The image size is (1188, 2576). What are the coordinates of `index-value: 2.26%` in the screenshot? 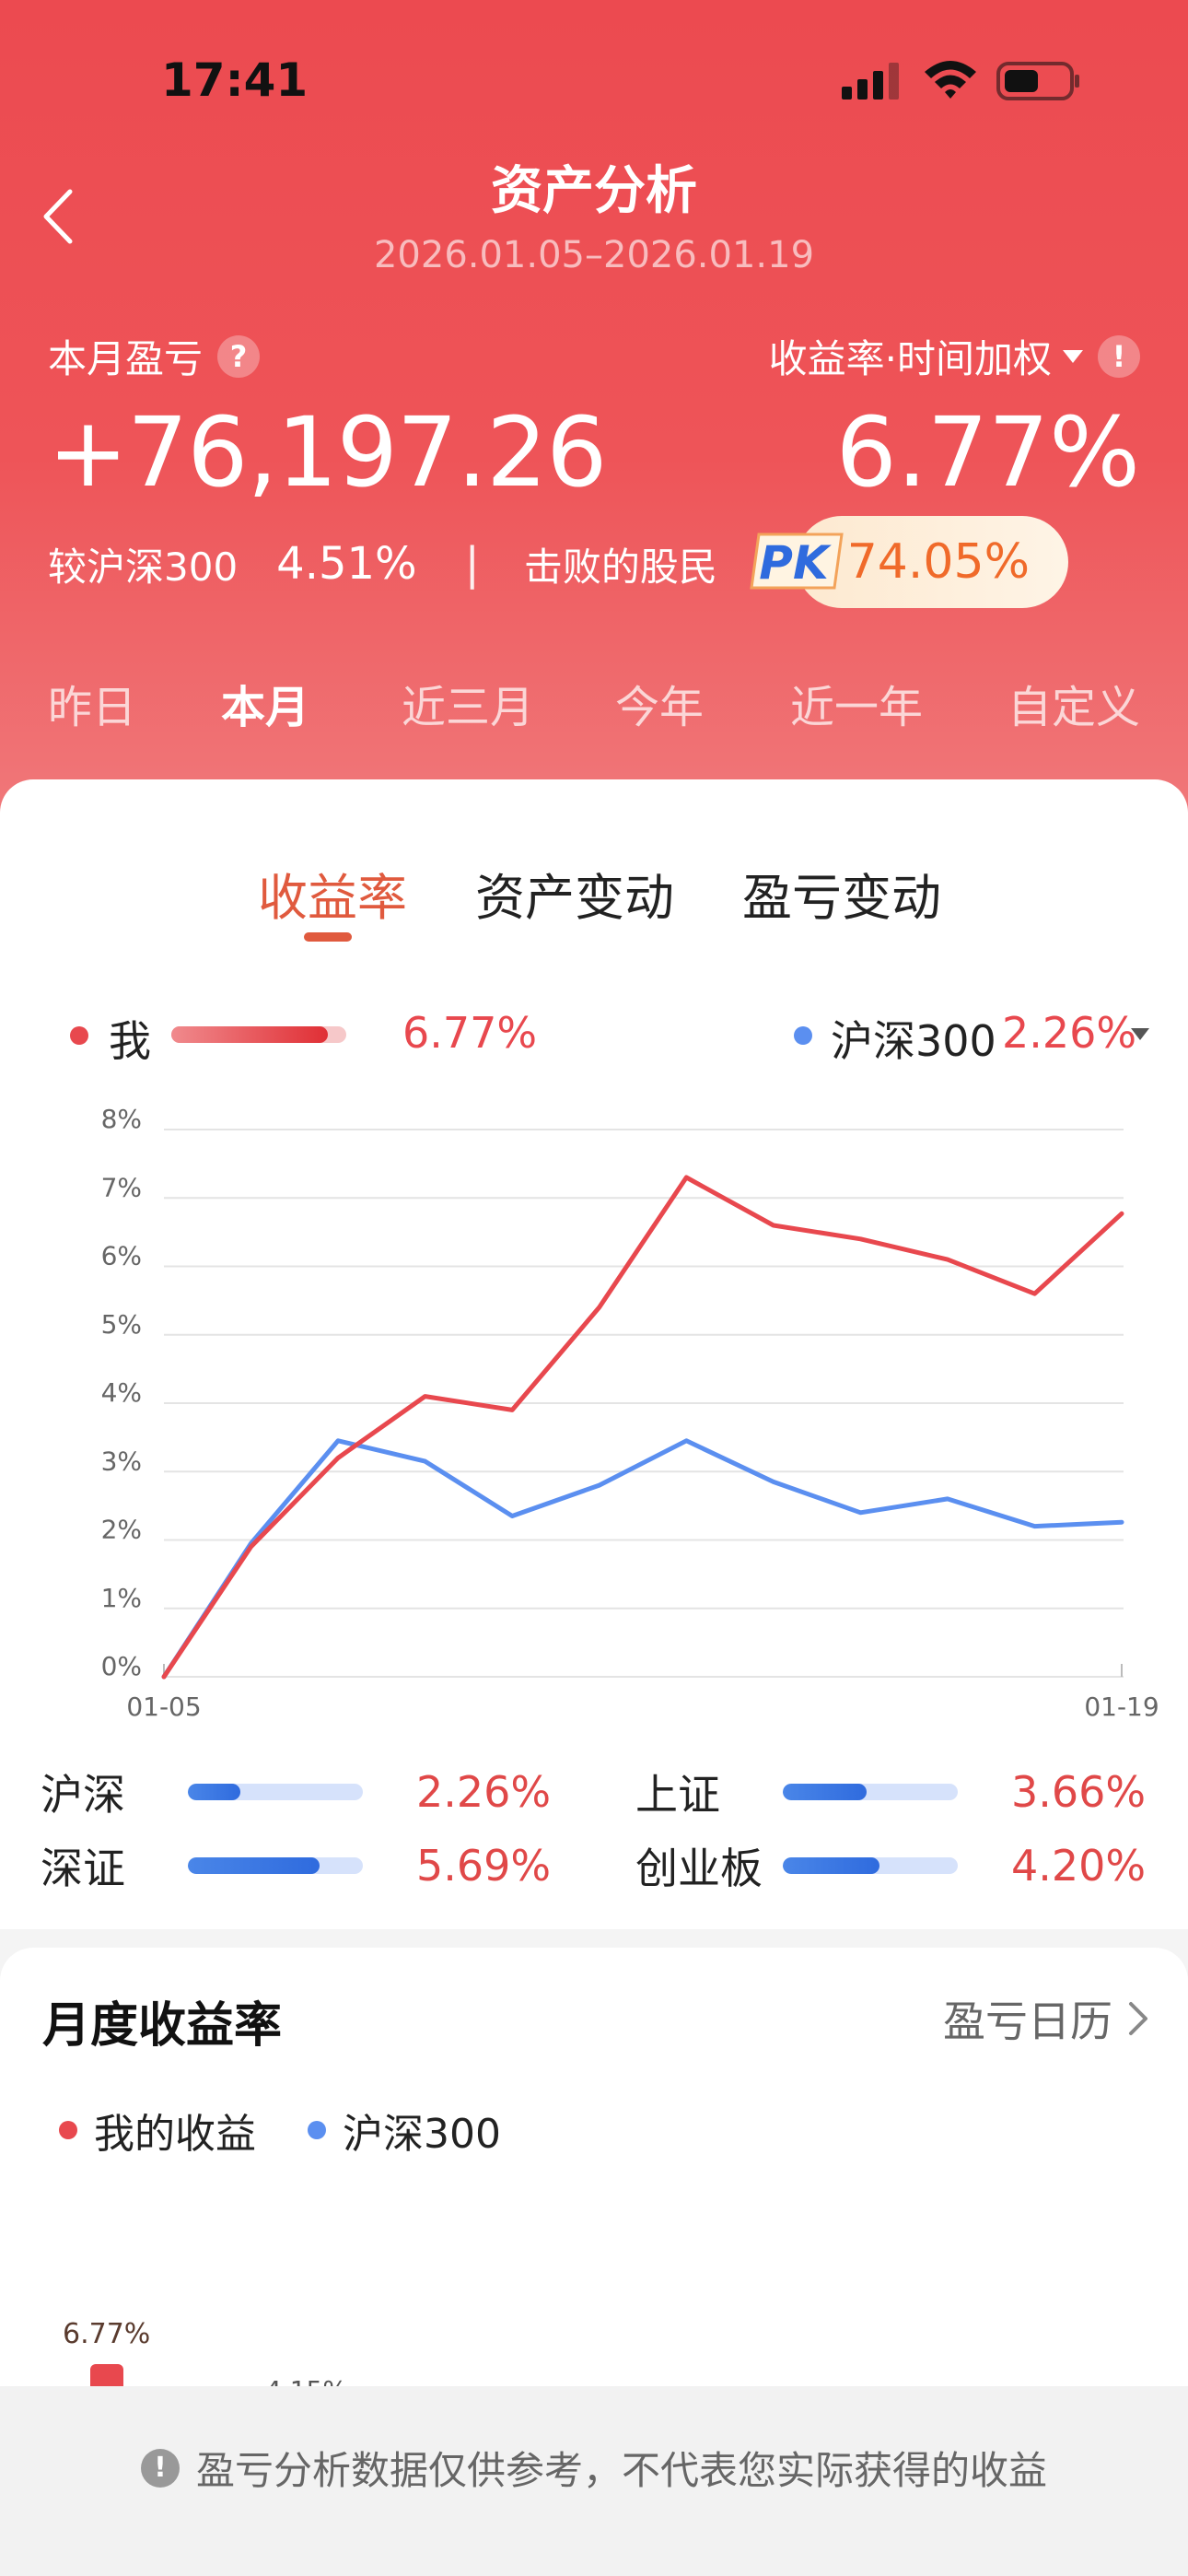 It's located at (484, 1792).